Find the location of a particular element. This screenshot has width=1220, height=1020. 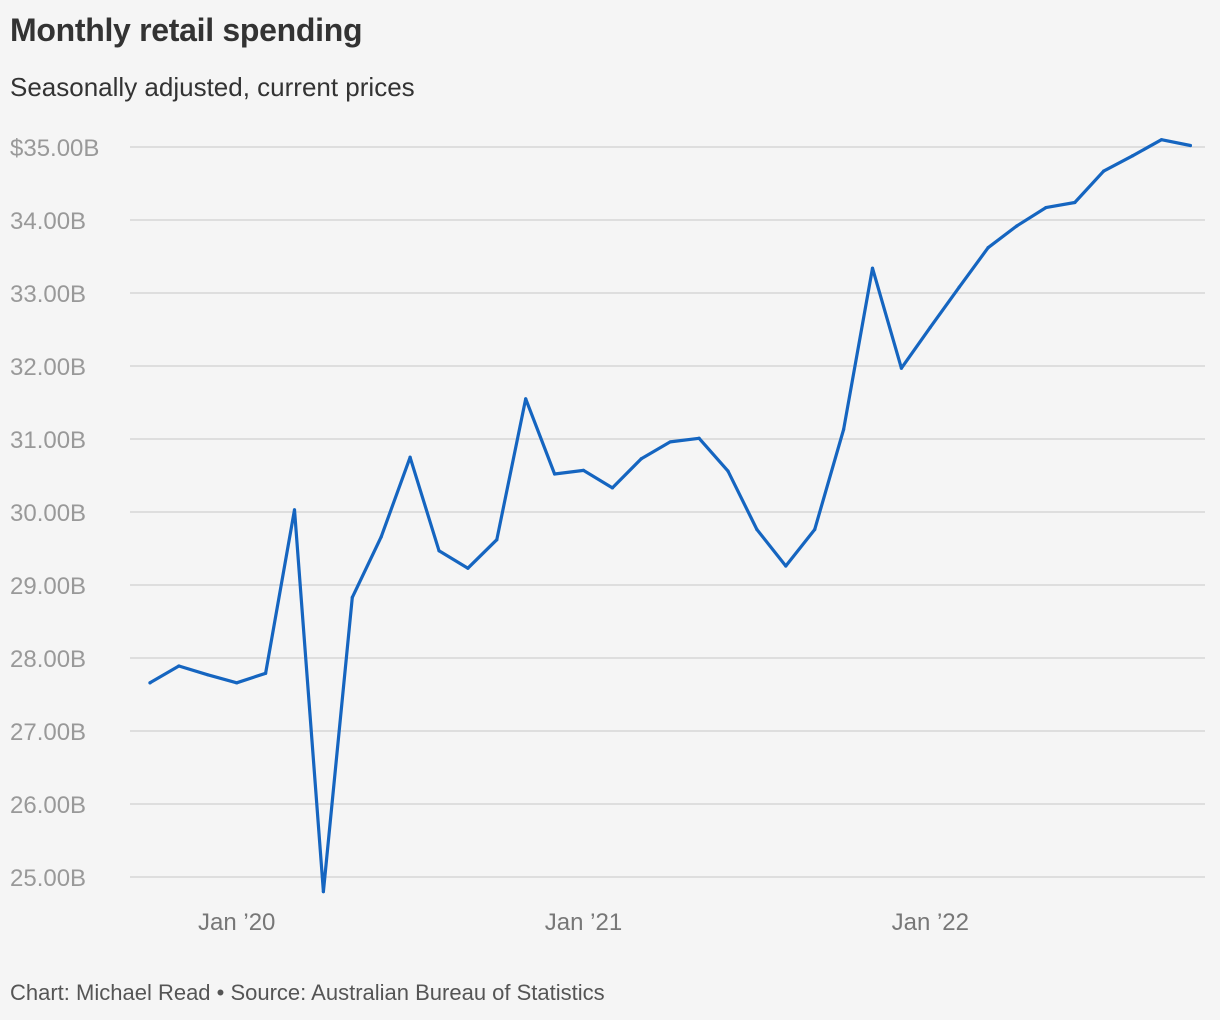

y-tick-label: 25.00B is located at coordinates (48, 878).